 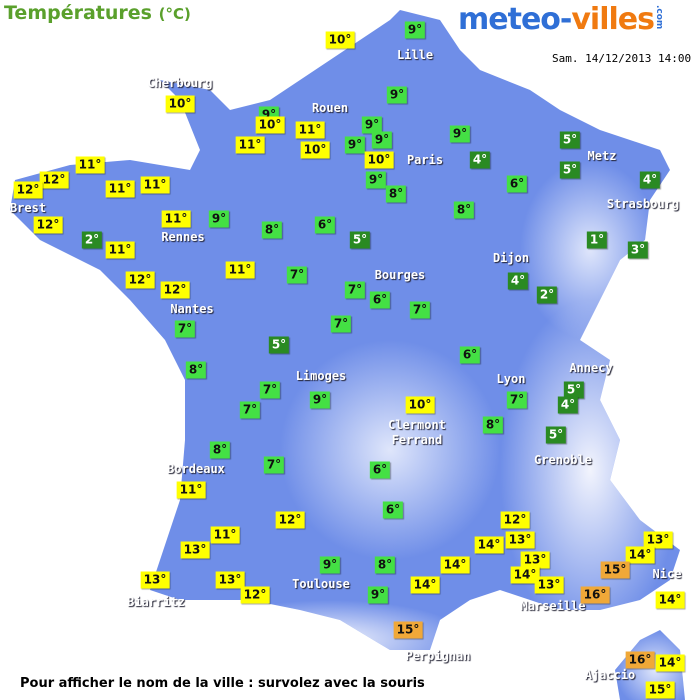 What do you see at coordinates (330, 108) in the screenshot?
I see `city-name: Rouen` at bounding box center [330, 108].